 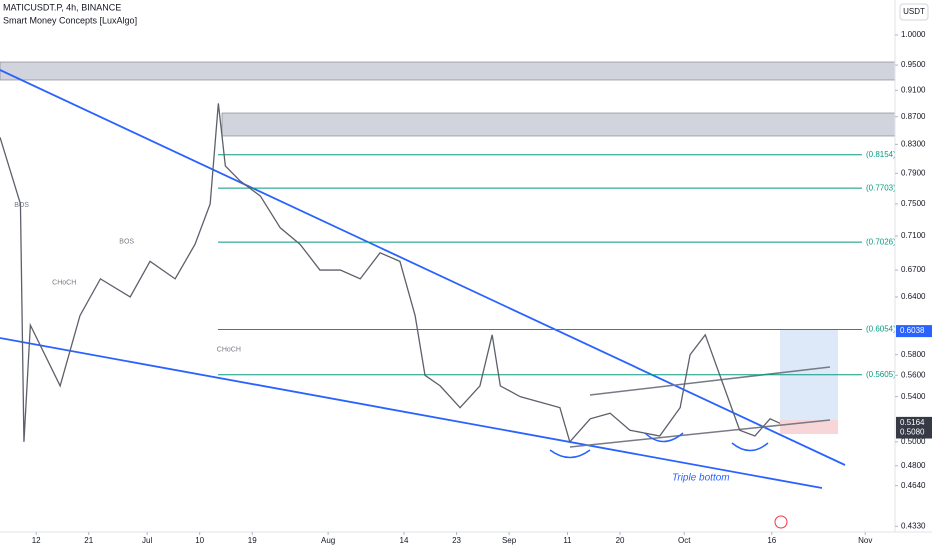 What do you see at coordinates (913, 203) in the screenshot?
I see `y-tick-label: 0.7500` at bounding box center [913, 203].